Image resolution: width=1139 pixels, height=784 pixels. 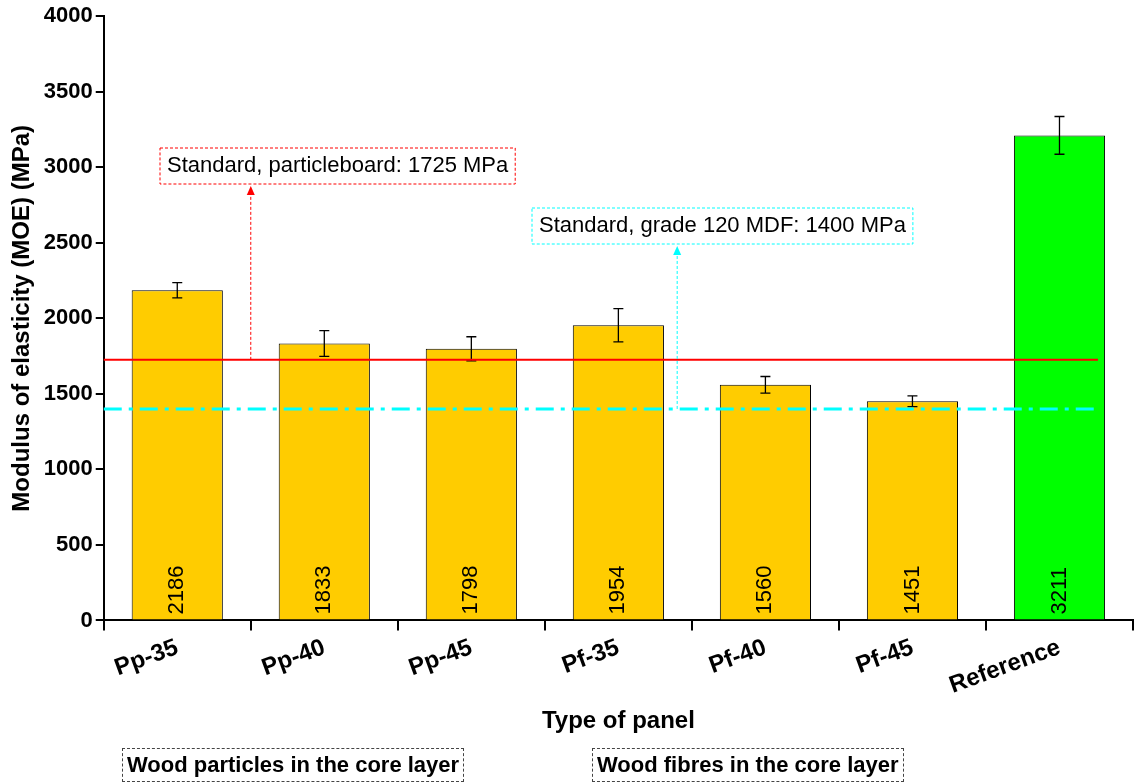 I want to click on y-tick-label: 500, so click(x=74, y=543).